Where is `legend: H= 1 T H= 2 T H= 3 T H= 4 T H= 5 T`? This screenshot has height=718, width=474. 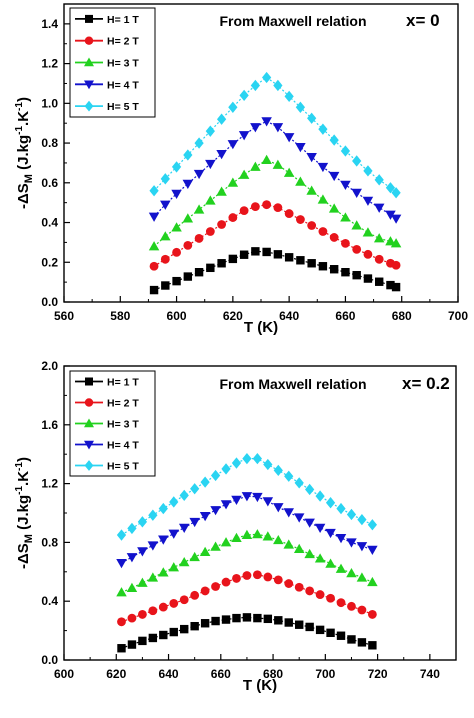
legend: H= 1 T H= 2 T H= 3 T H= 4 T H= 5 T is located at coordinates (112, 423).